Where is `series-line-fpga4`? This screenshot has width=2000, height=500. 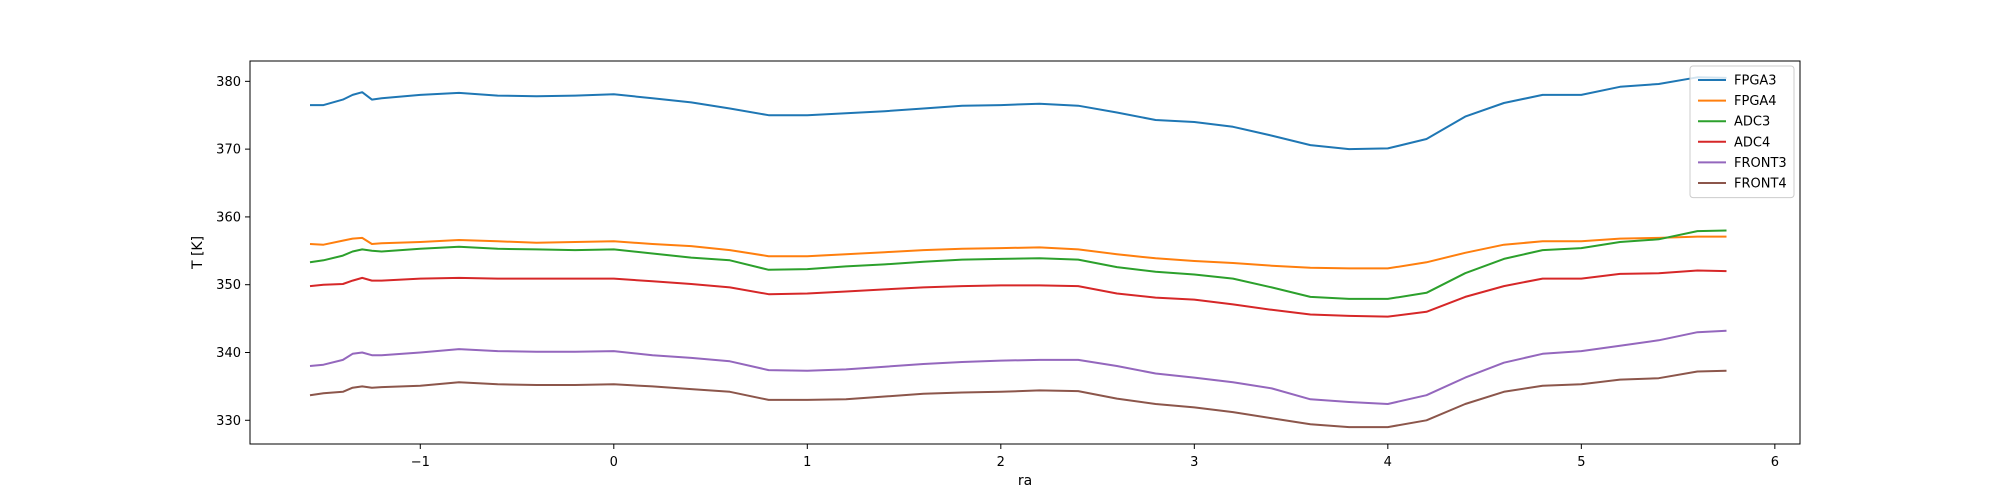 series-line-fpga4 is located at coordinates (1018, 252).